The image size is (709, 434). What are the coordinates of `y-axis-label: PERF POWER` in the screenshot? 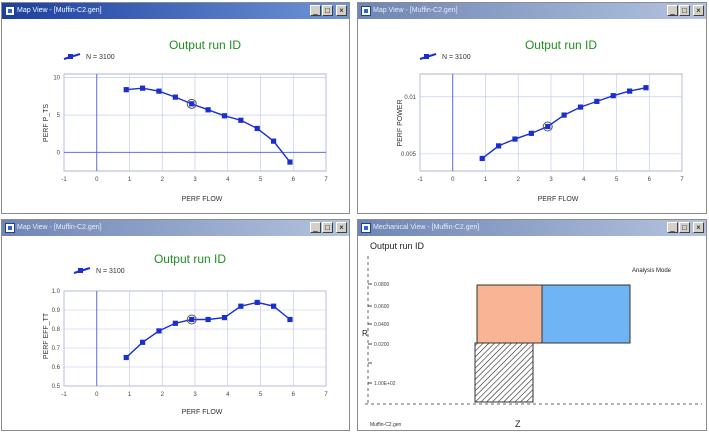 It's located at (400, 122).